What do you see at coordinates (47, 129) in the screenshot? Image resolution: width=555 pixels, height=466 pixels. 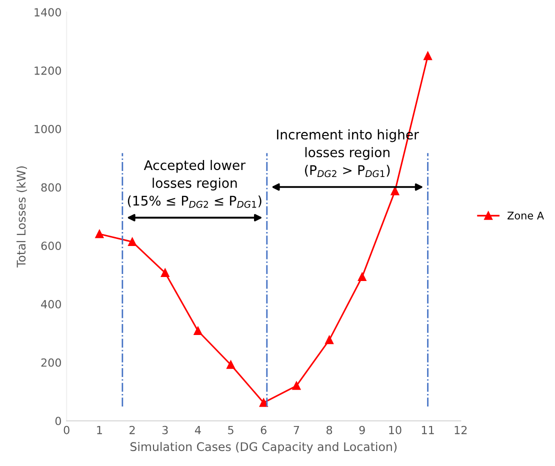 I see `y-tick-label: 1000` at bounding box center [47, 129].